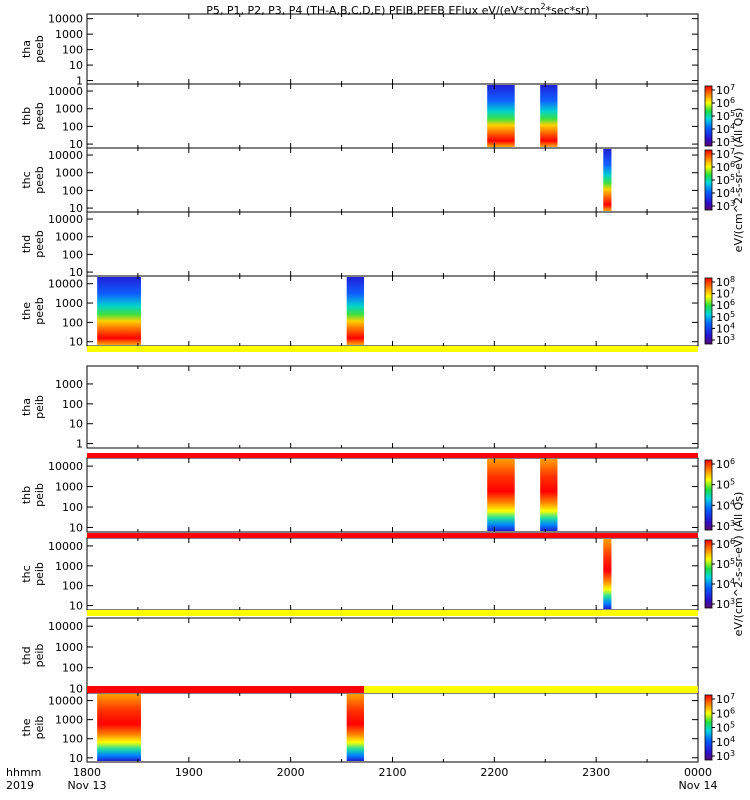 This screenshot has width=750, height=800. What do you see at coordinates (596, 772) in the screenshot?
I see `time-tick-label: 2300` at bounding box center [596, 772].